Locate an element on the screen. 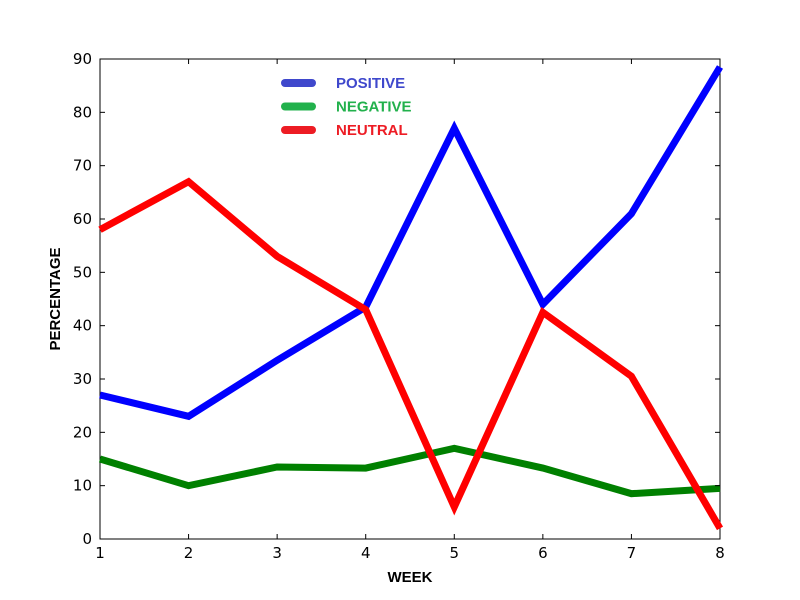 This screenshot has width=800, height=600. y-tick-label: 30 is located at coordinates (82, 379).